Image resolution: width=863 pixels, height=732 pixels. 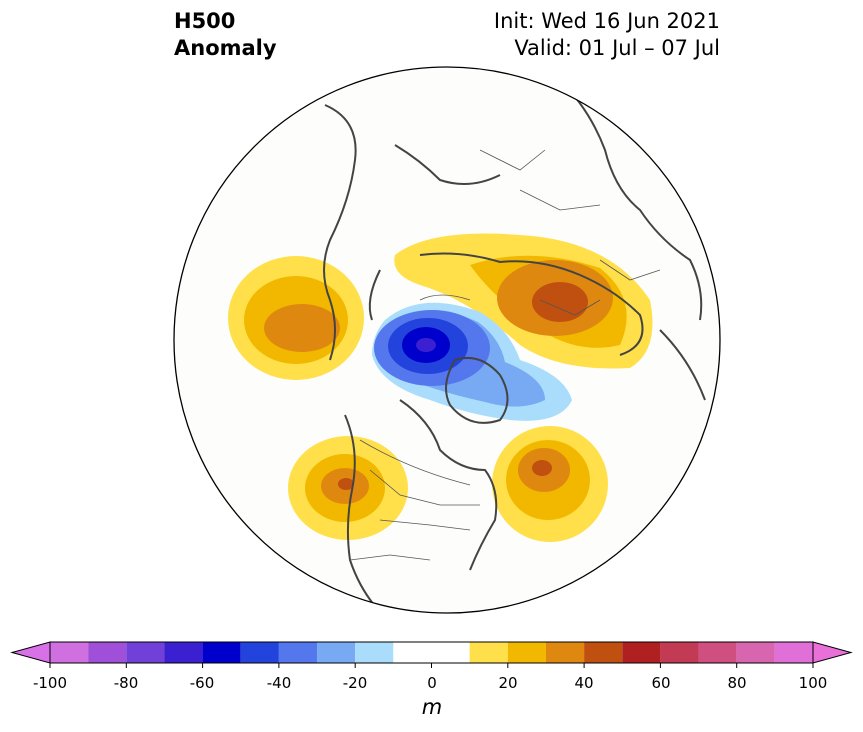 What do you see at coordinates (617, 48) in the screenshot?
I see `valid-range: Valid: 01 Jul – 07 Jul` at bounding box center [617, 48].